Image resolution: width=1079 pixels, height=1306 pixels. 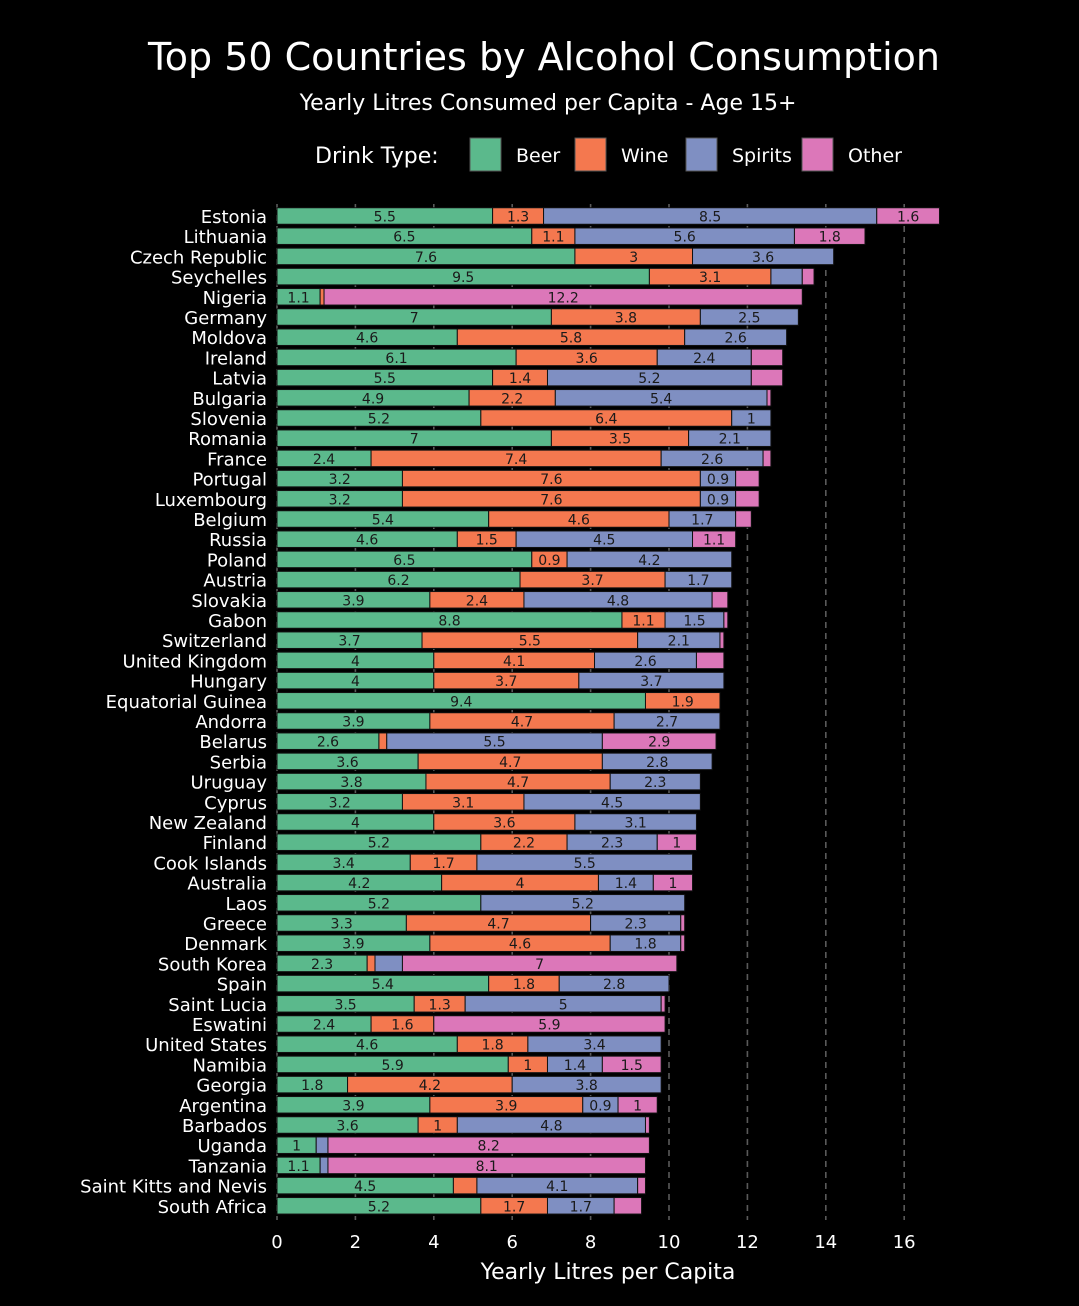 What do you see at coordinates (651, 680) in the screenshot?
I see `bar-hungary-spirits` at bounding box center [651, 680].